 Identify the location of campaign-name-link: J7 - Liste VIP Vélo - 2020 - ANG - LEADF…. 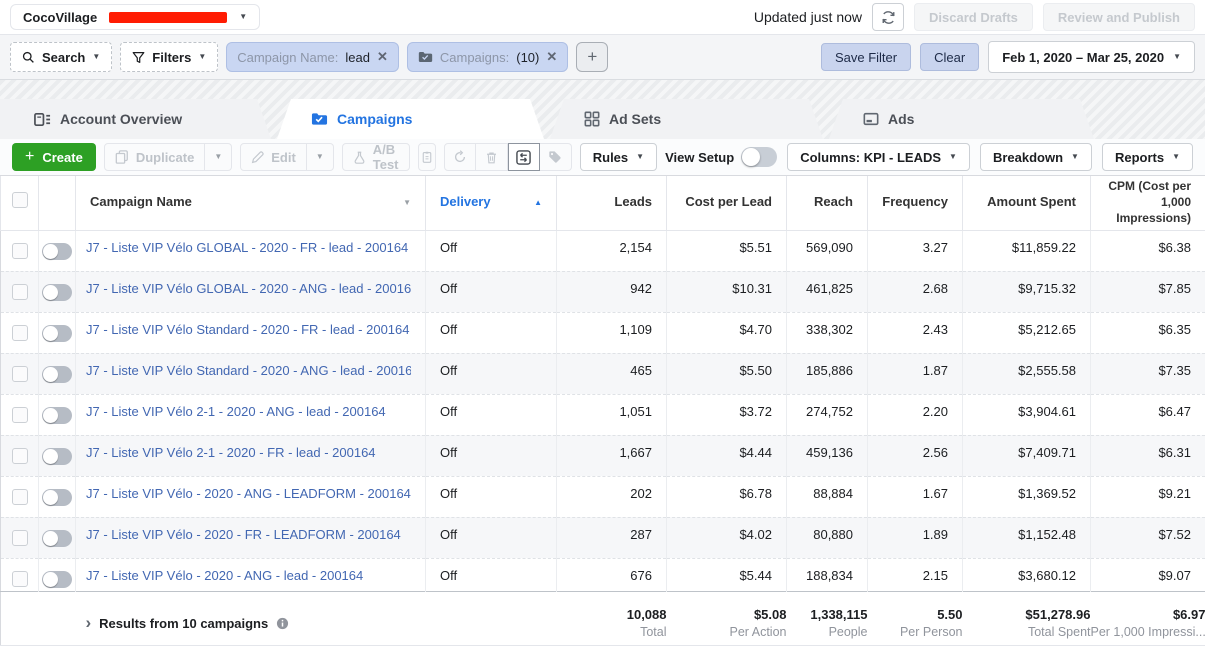
(248, 493).